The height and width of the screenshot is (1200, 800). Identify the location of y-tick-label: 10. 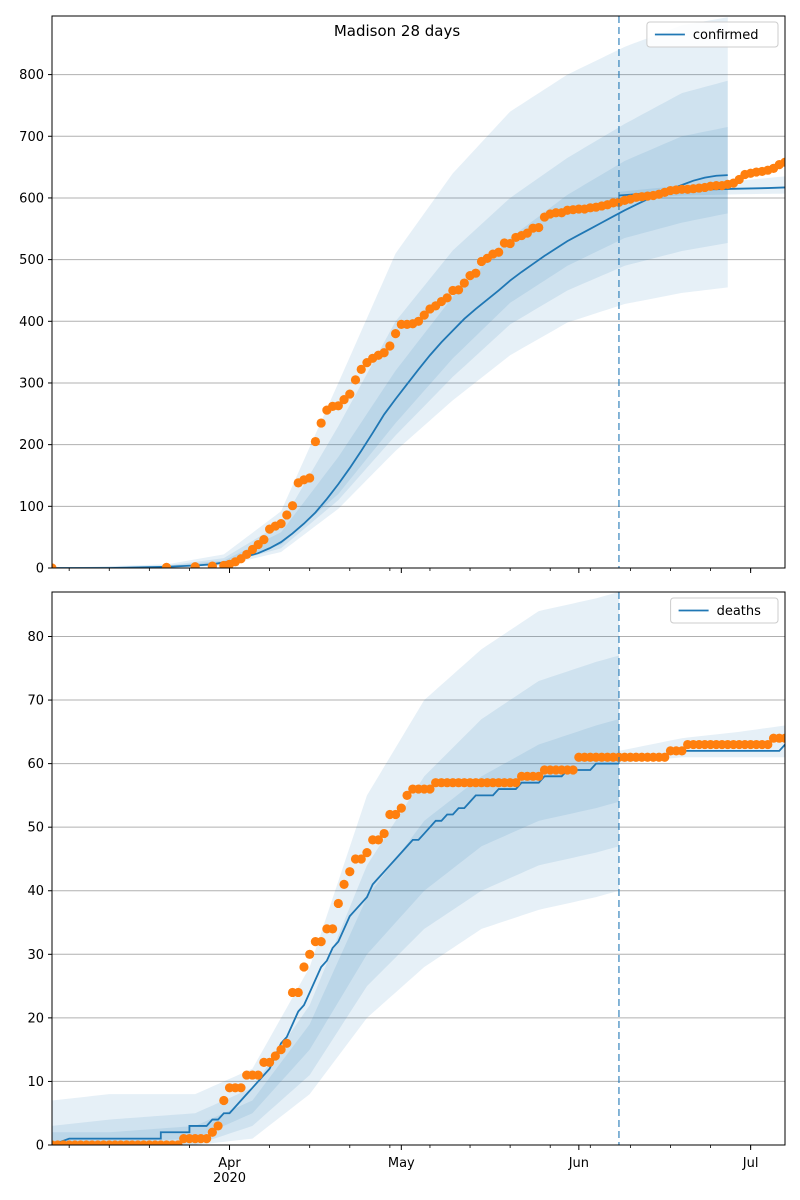
(35, 1082).